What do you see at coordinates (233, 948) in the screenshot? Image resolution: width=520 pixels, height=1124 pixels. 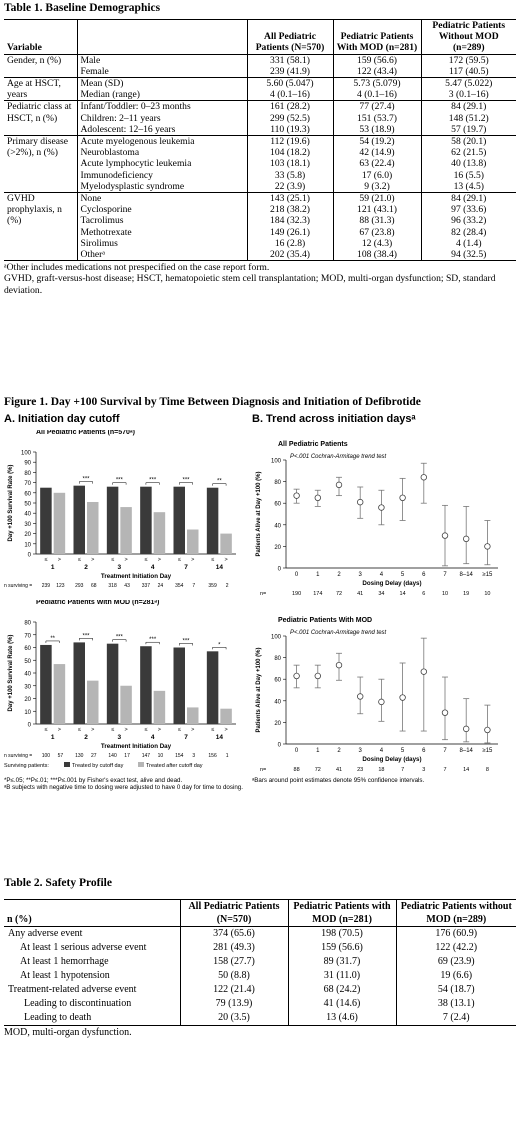 I see `table2-cell: 281 (49.3)` at bounding box center [233, 948].